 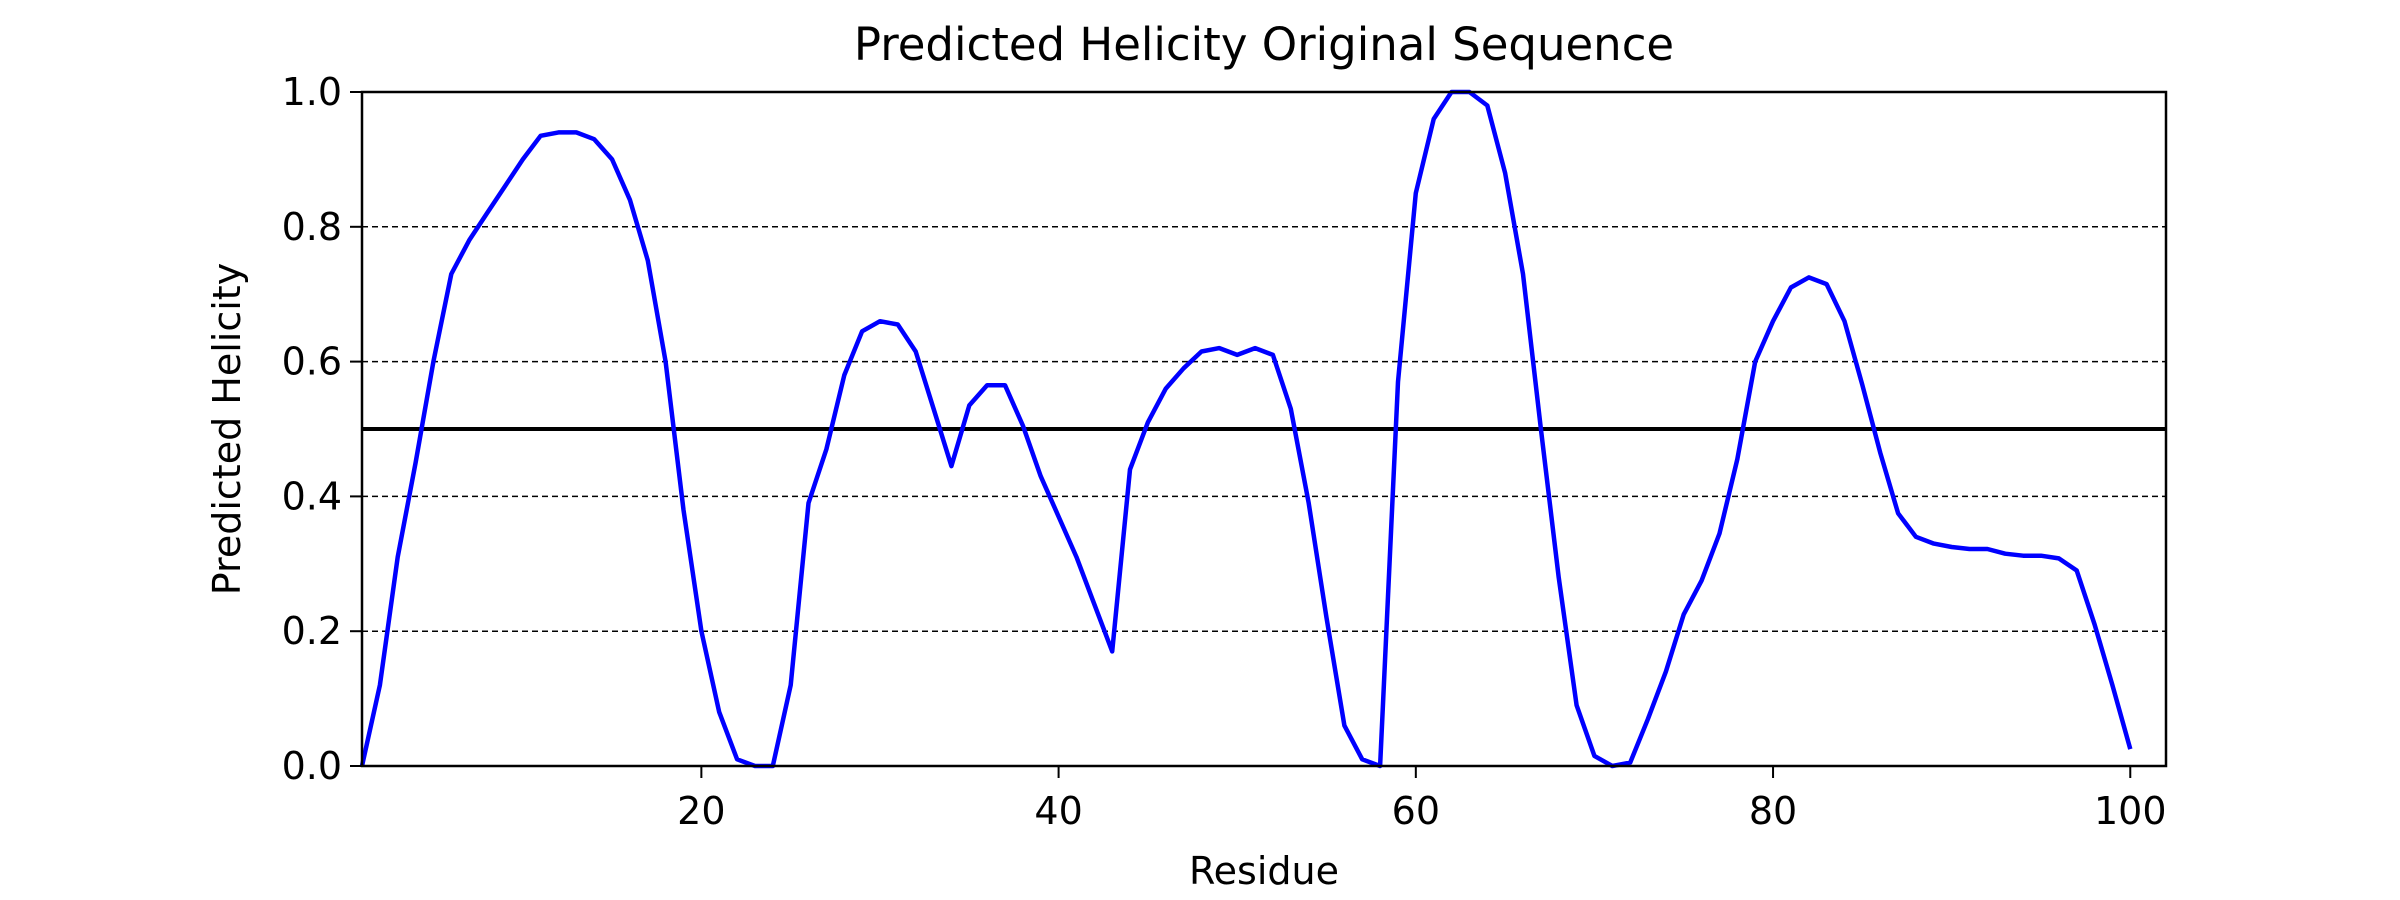 I want to click on x-axis-label: Residue, so click(x=1264, y=871).